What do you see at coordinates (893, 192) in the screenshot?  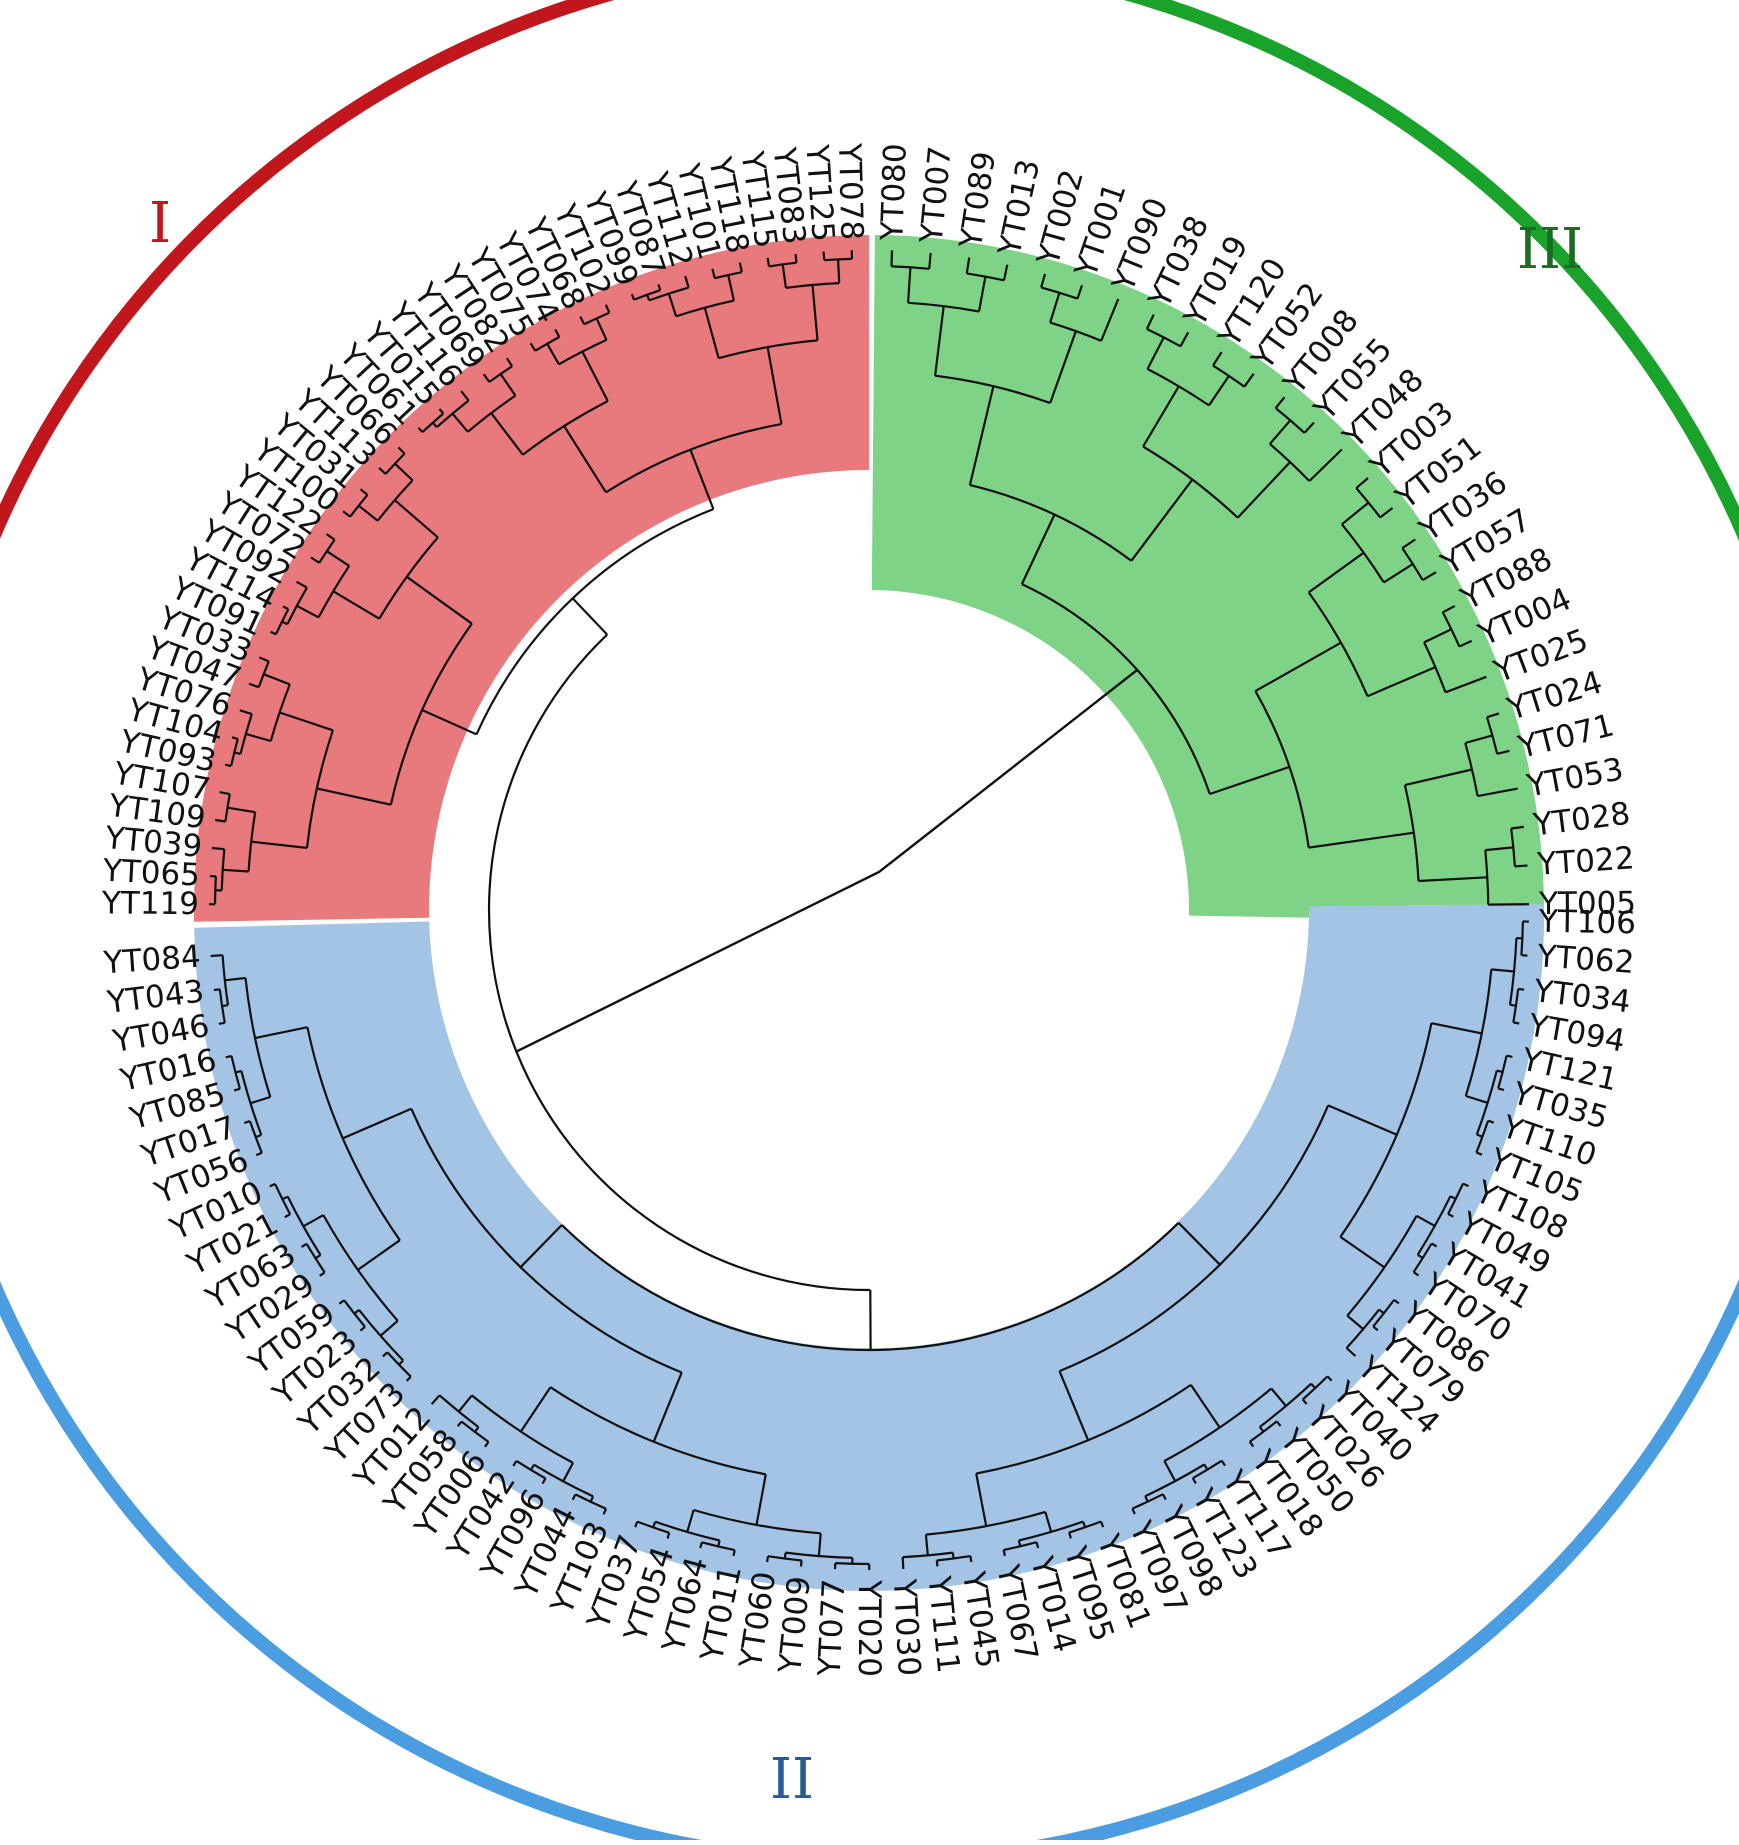 I see `leaf-label-yt080: YT080` at bounding box center [893, 192].